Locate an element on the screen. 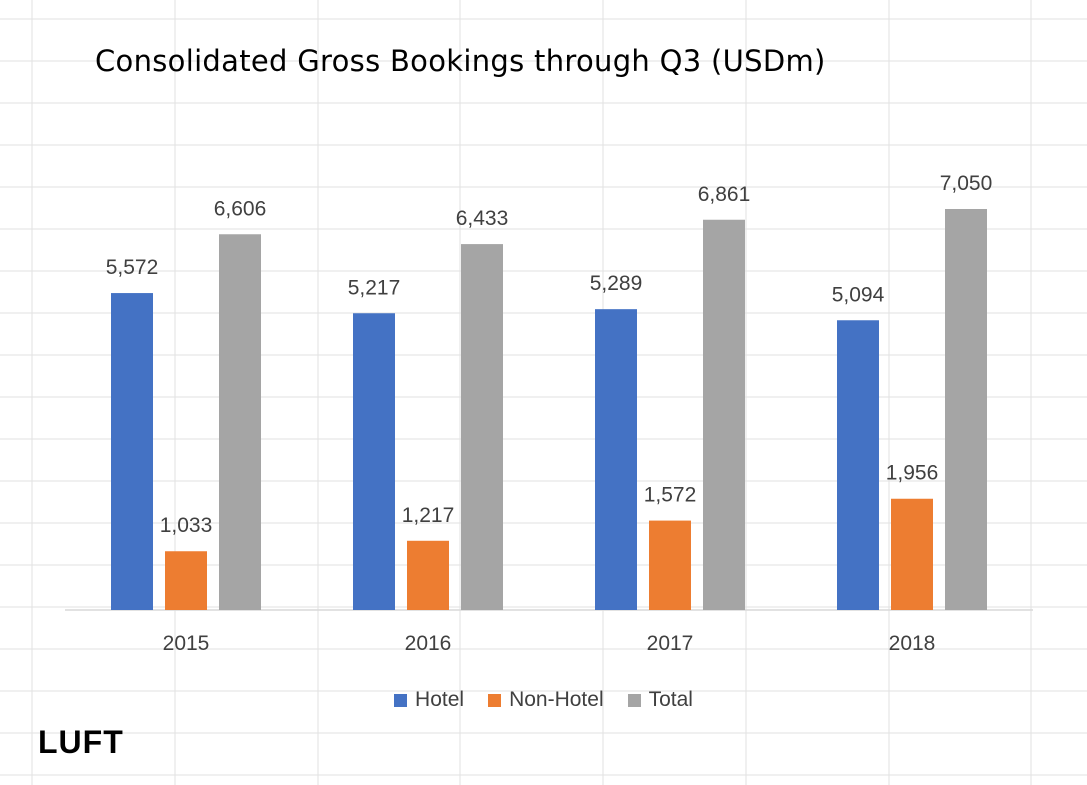 Image resolution: width=1087 pixels, height=785 pixels. category-label-2016: 2016 is located at coordinates (428, 643).